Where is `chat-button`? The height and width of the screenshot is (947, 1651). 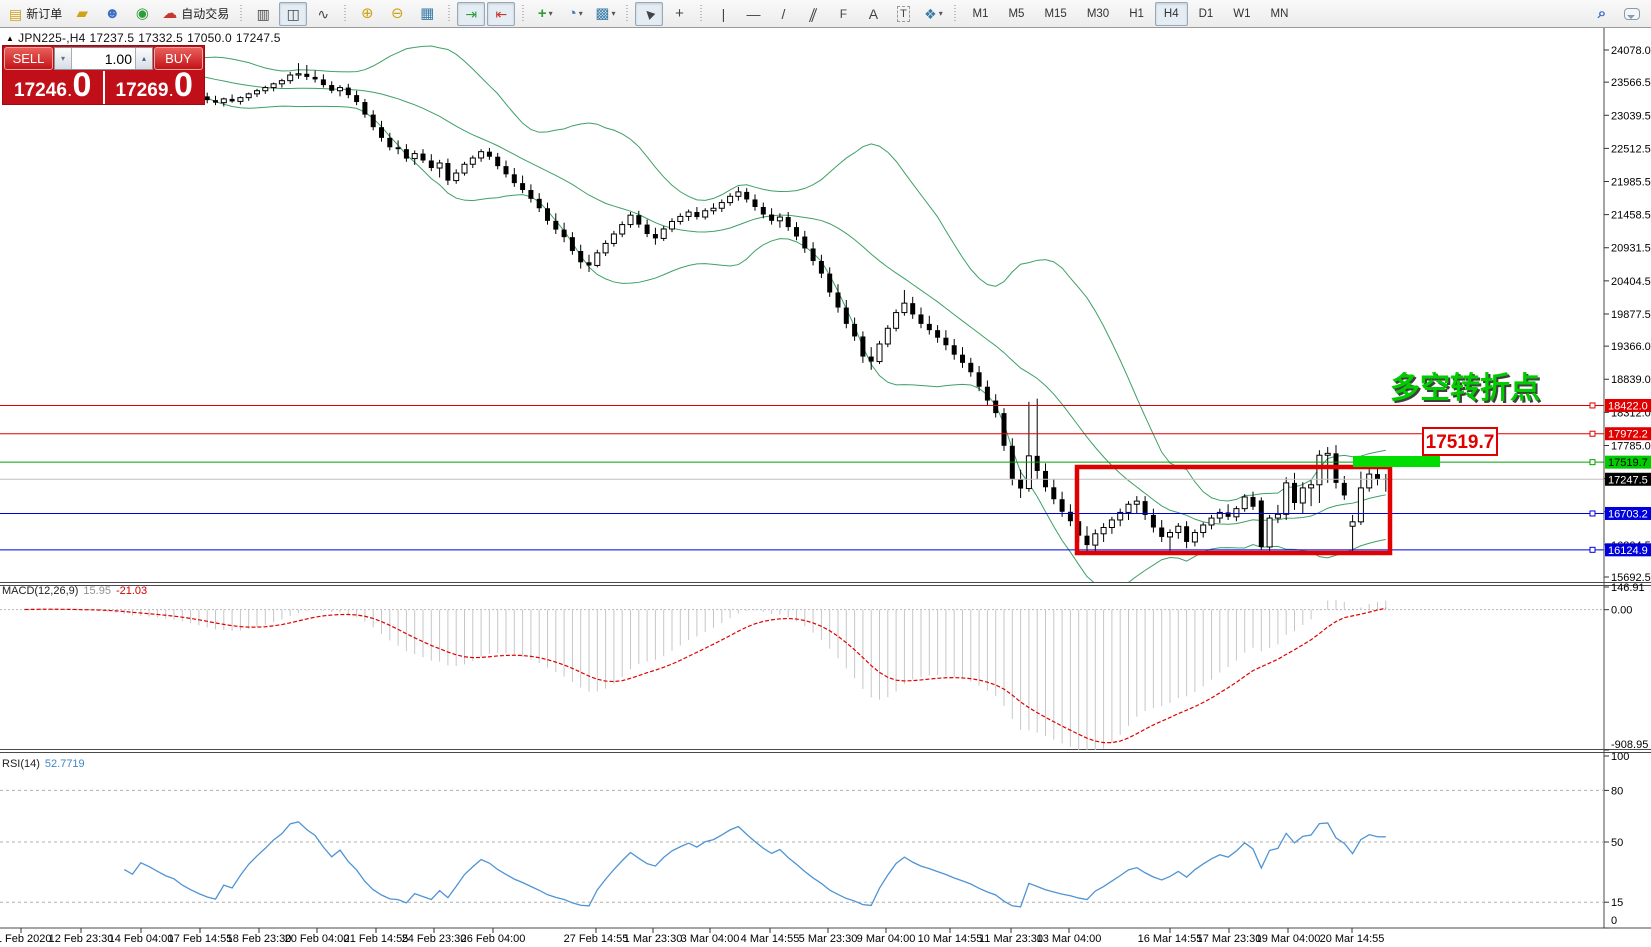 chat-button is located at coordinates (1632, 14).